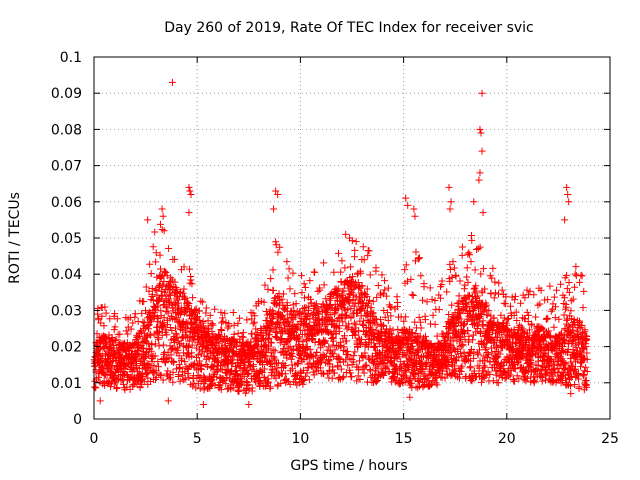 The height and width of the screenshot is (480, 640). What do you see at coordinates (71, 58) in the screenshot?
I see `y-tick-label: 0.1` at bounding box center [71, 58].